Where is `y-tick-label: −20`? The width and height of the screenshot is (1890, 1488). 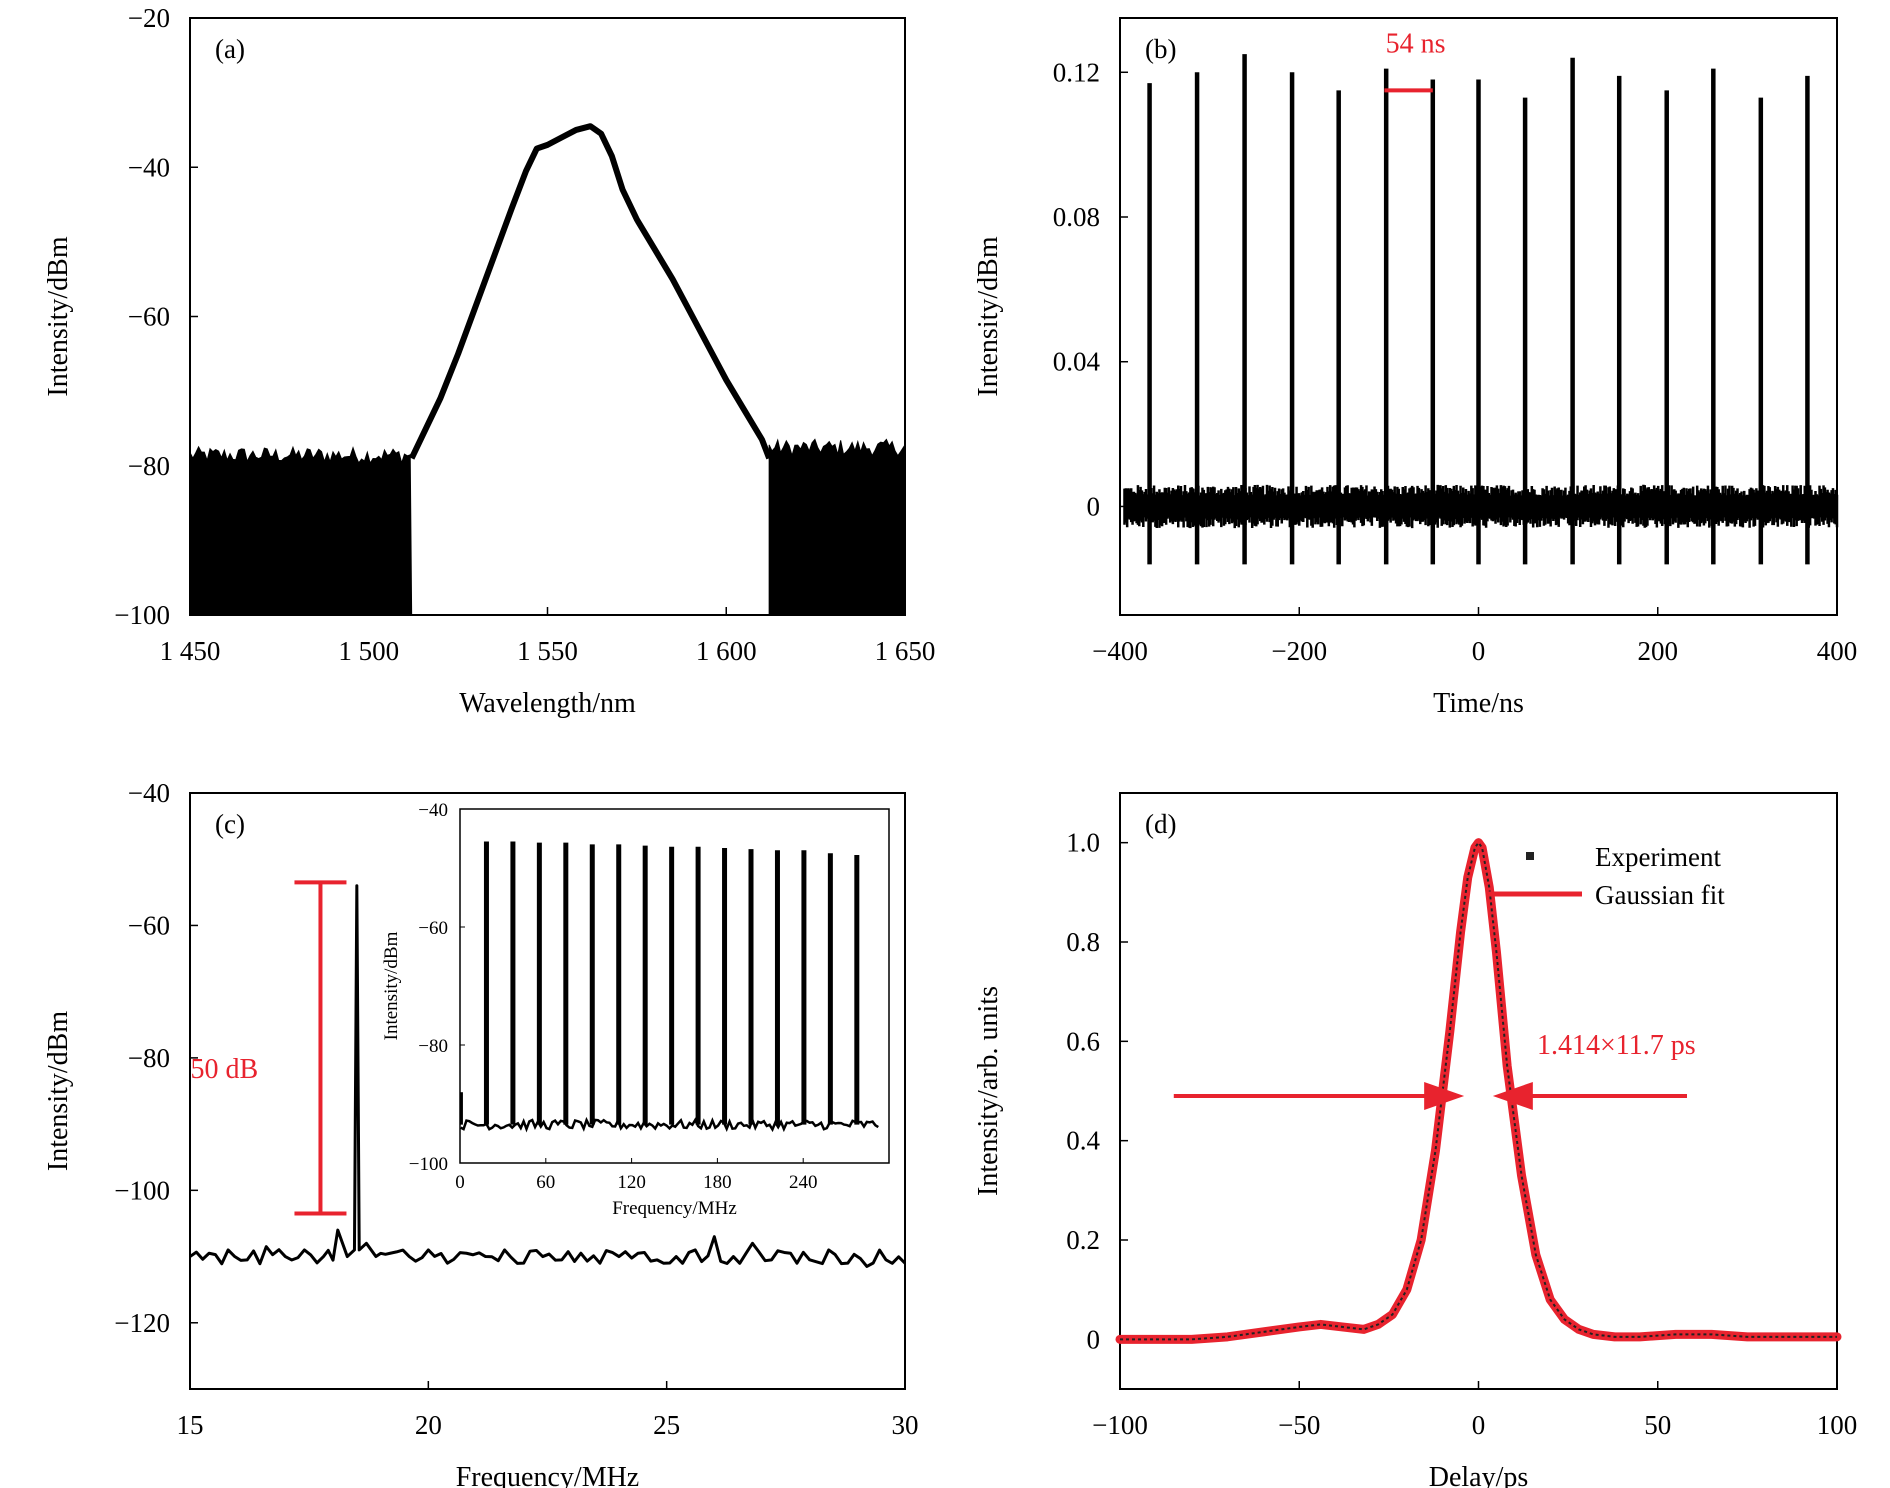 y-tick-label: −20 is located at coordinates (149, 18).